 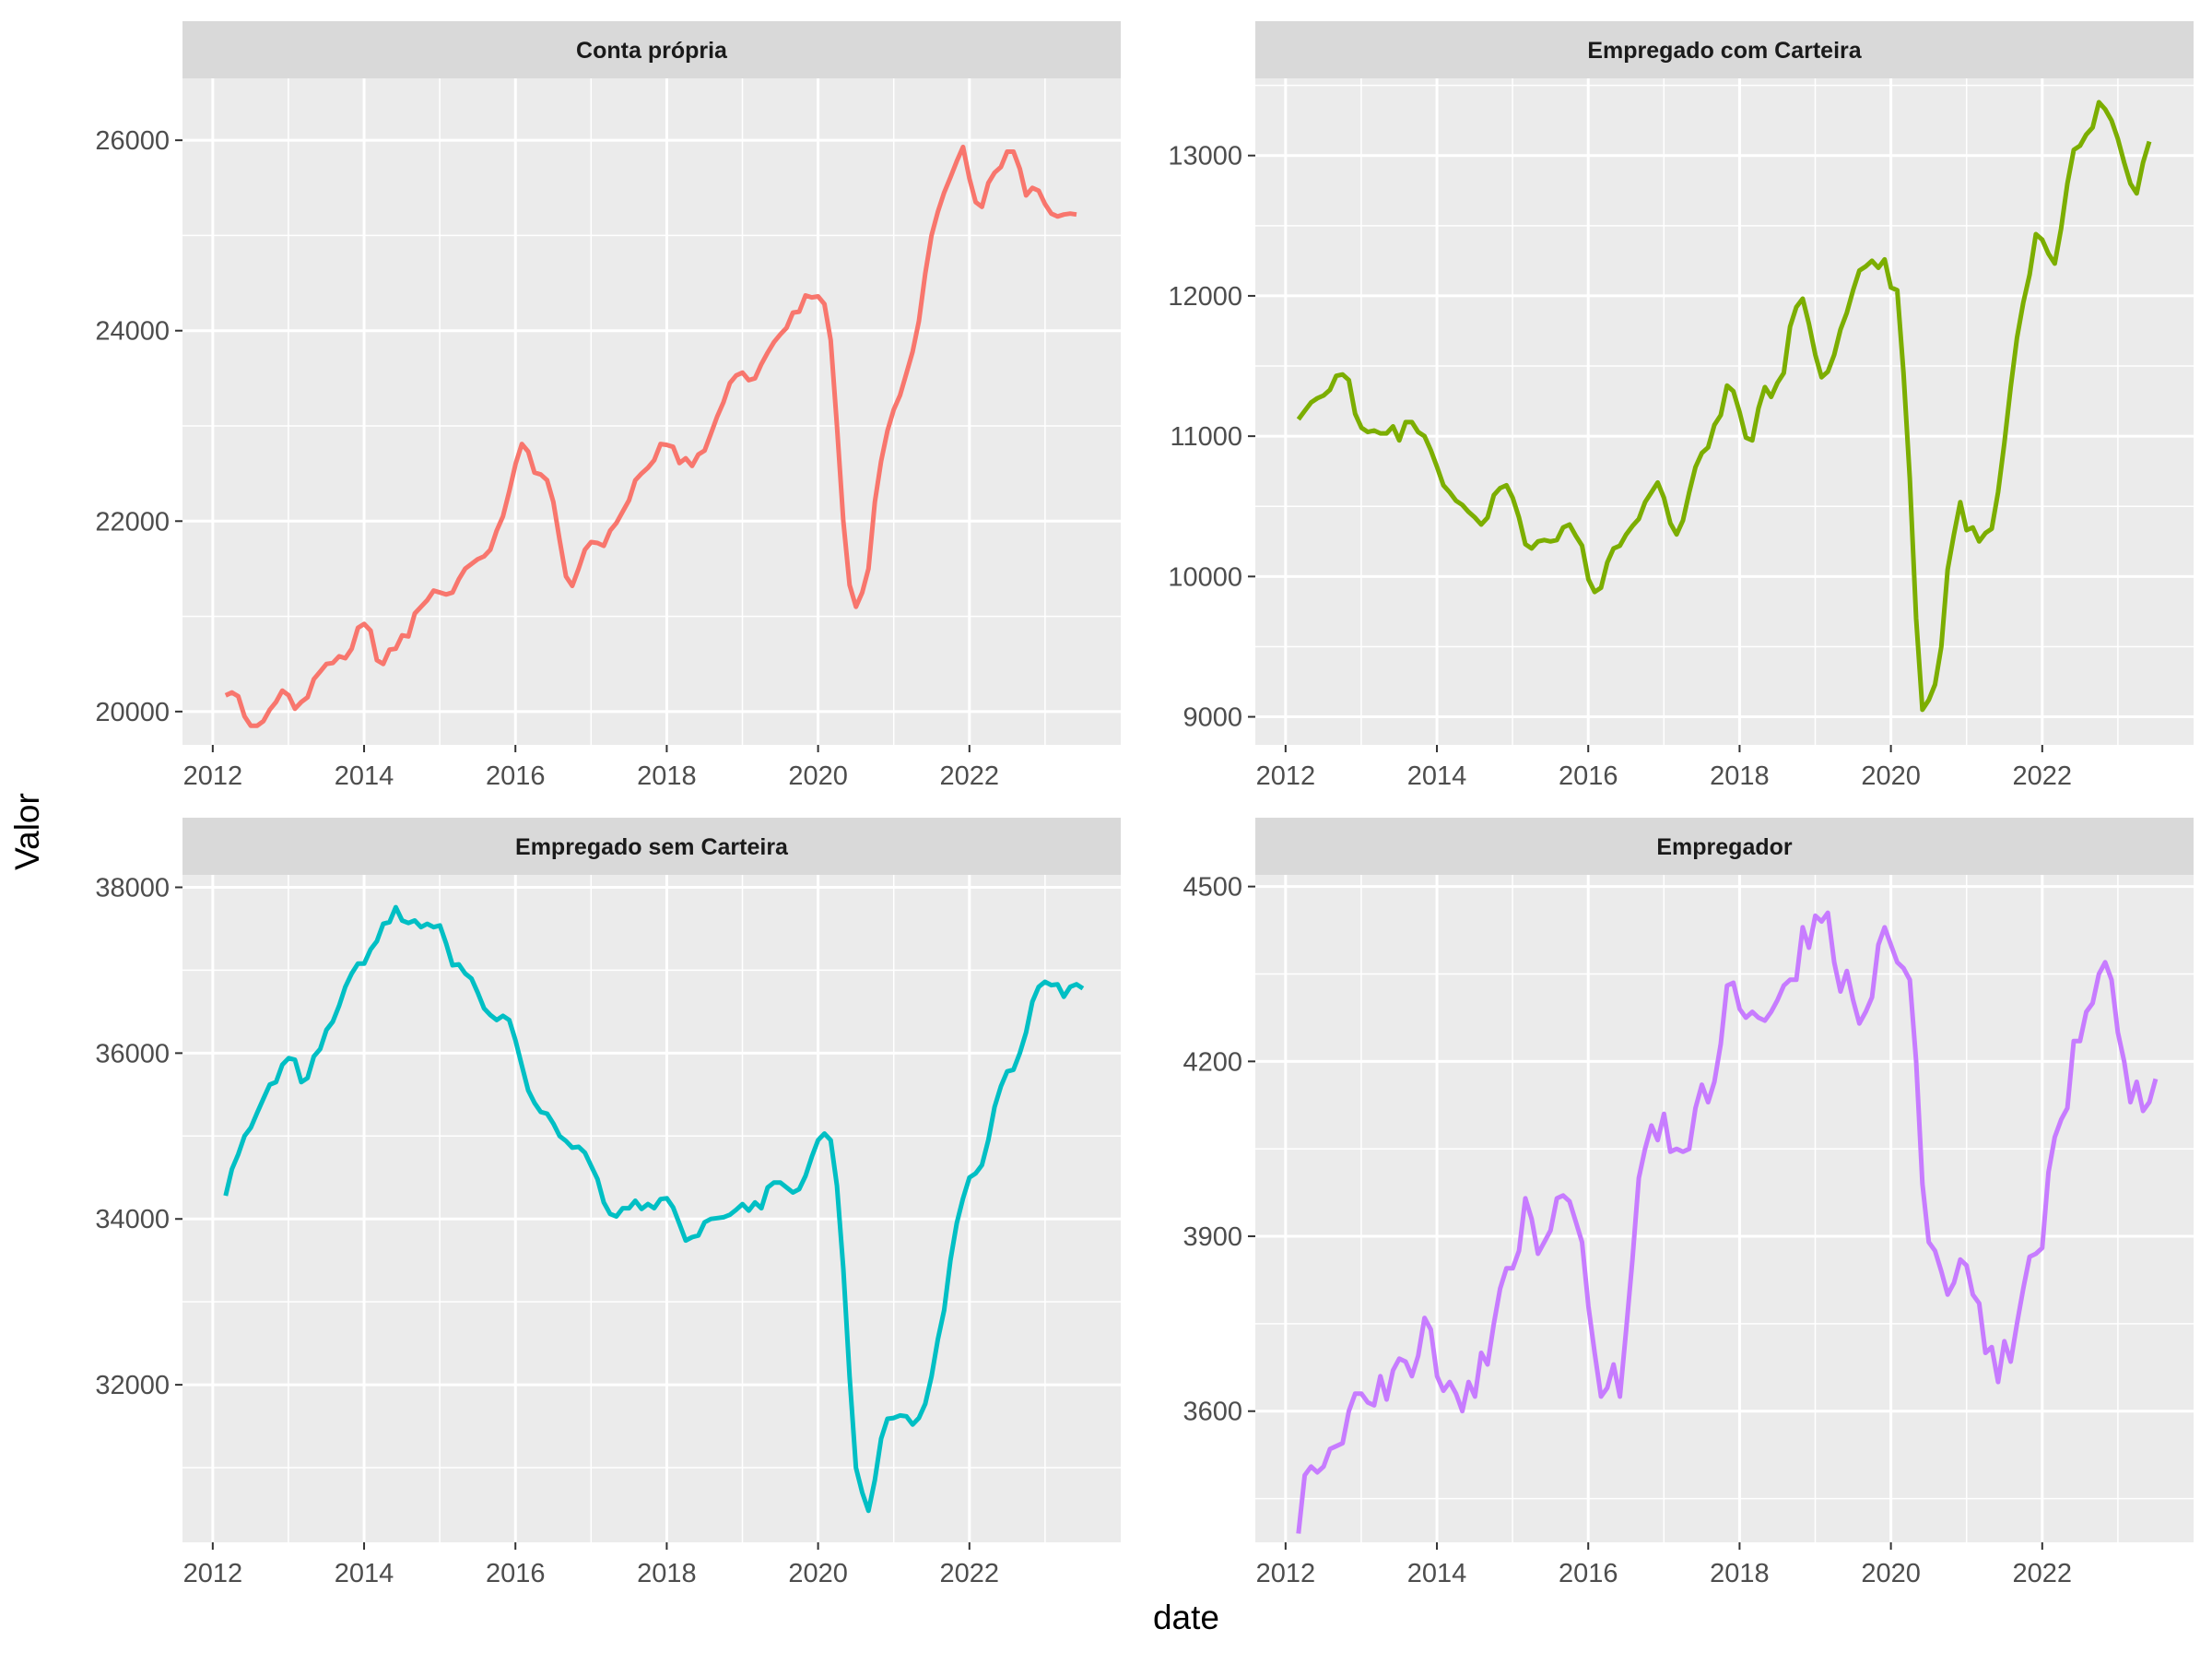 What do you see at coordinates (1212, 718) in the screenshot?
I see `y-tick-label: 9000` at bounding box center [1212, 718].